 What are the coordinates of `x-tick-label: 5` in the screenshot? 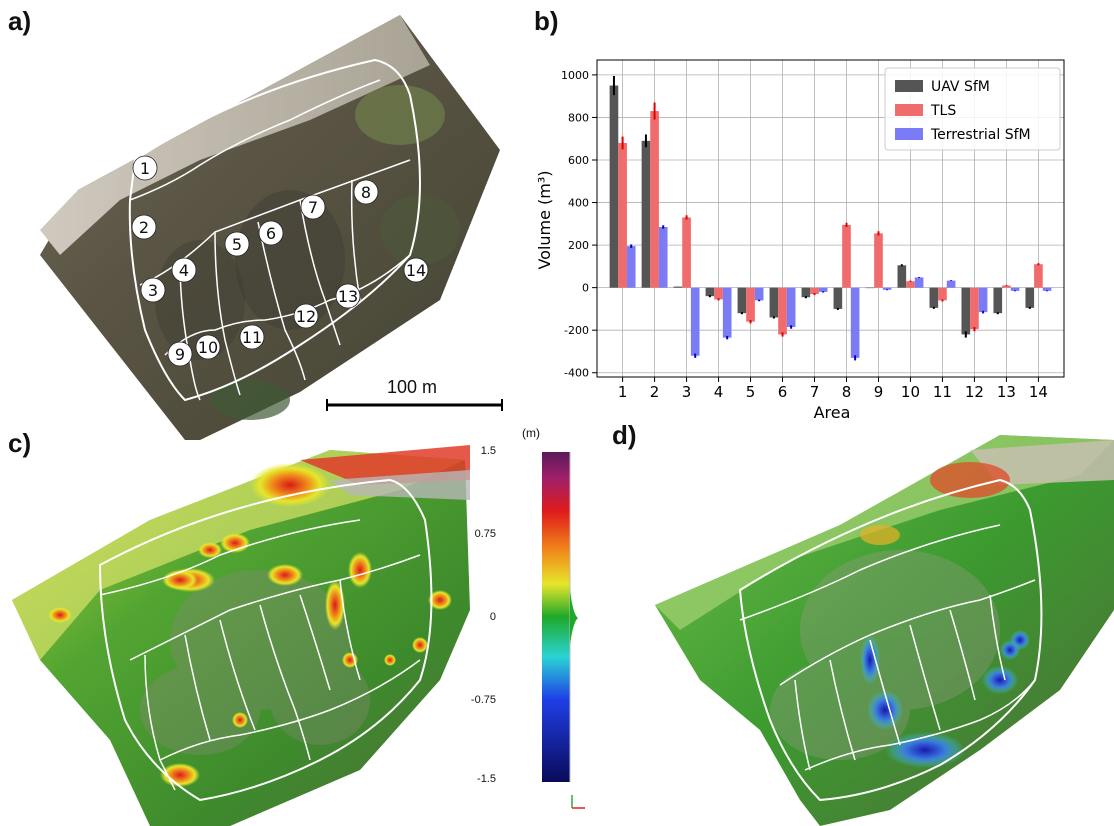 It's located at (751, 392).